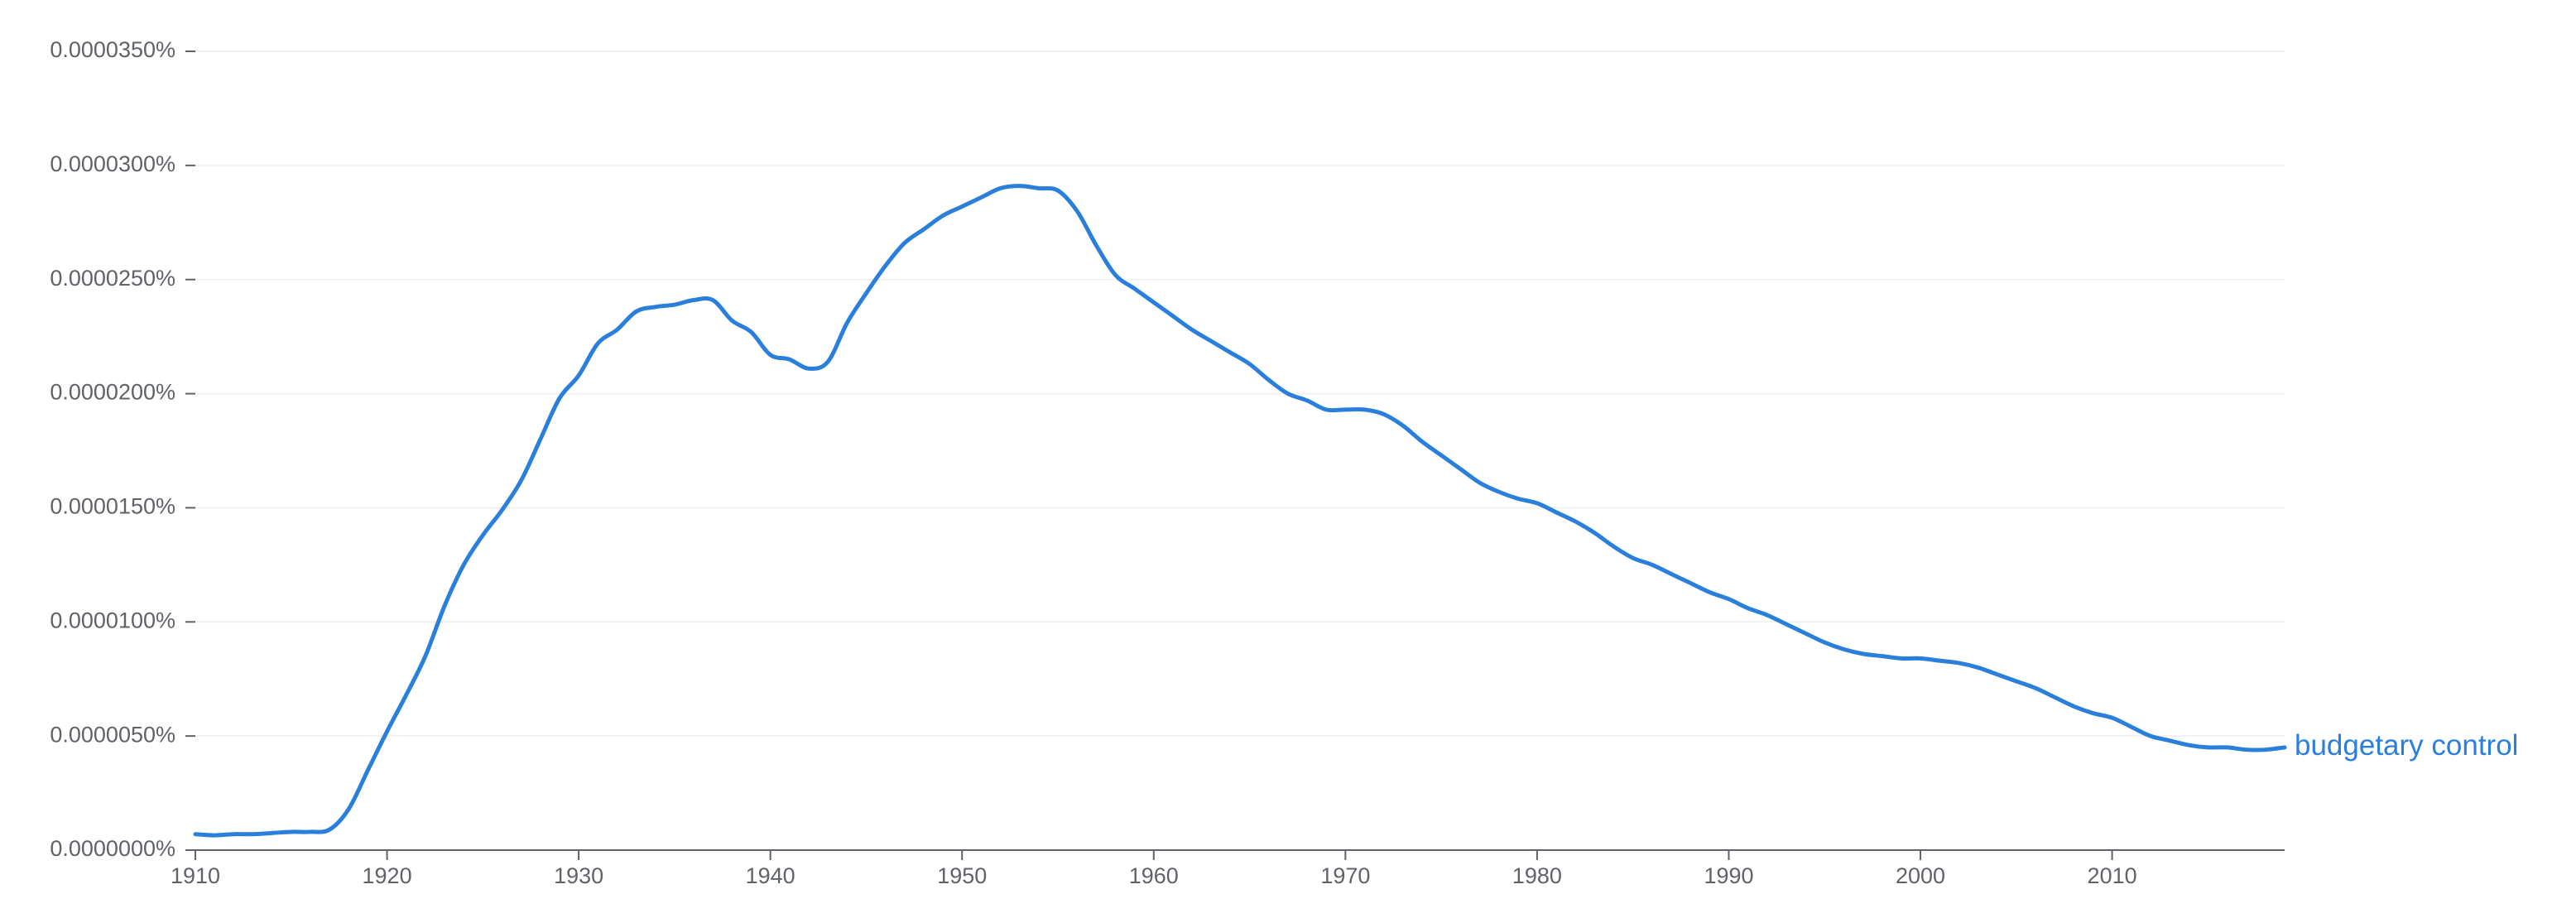 The height and width of the screenshot is (918, 2576). What do you see at coordinates (1345, 875) in the screenshot?
I see `x-tick-label: 1970` at bounding box center [1345, 875].